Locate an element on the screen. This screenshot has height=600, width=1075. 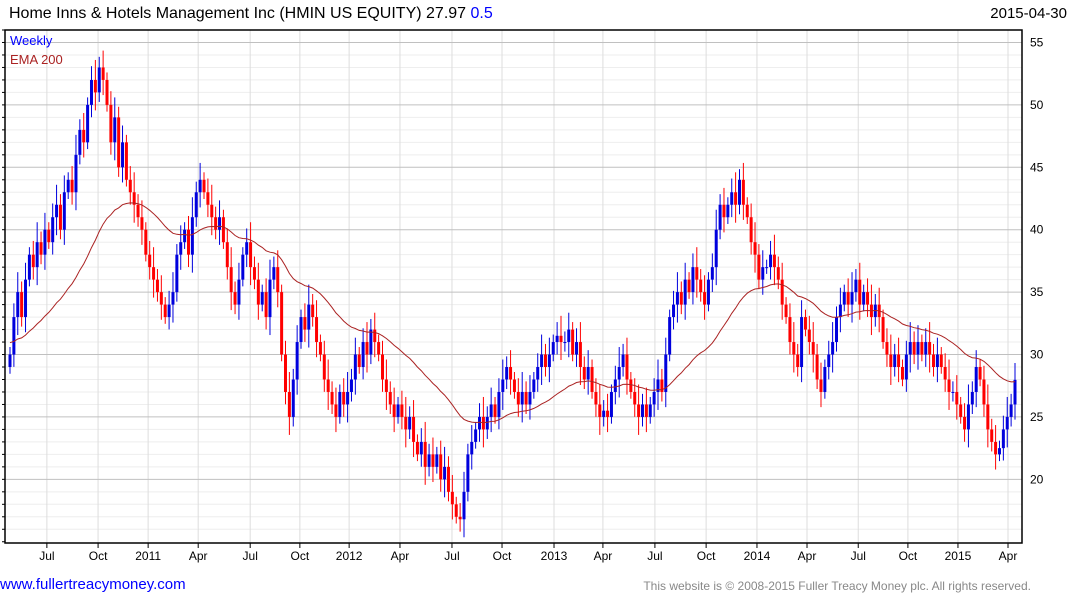
y-tick-label: 30 is located at coordinates (1037, 355).